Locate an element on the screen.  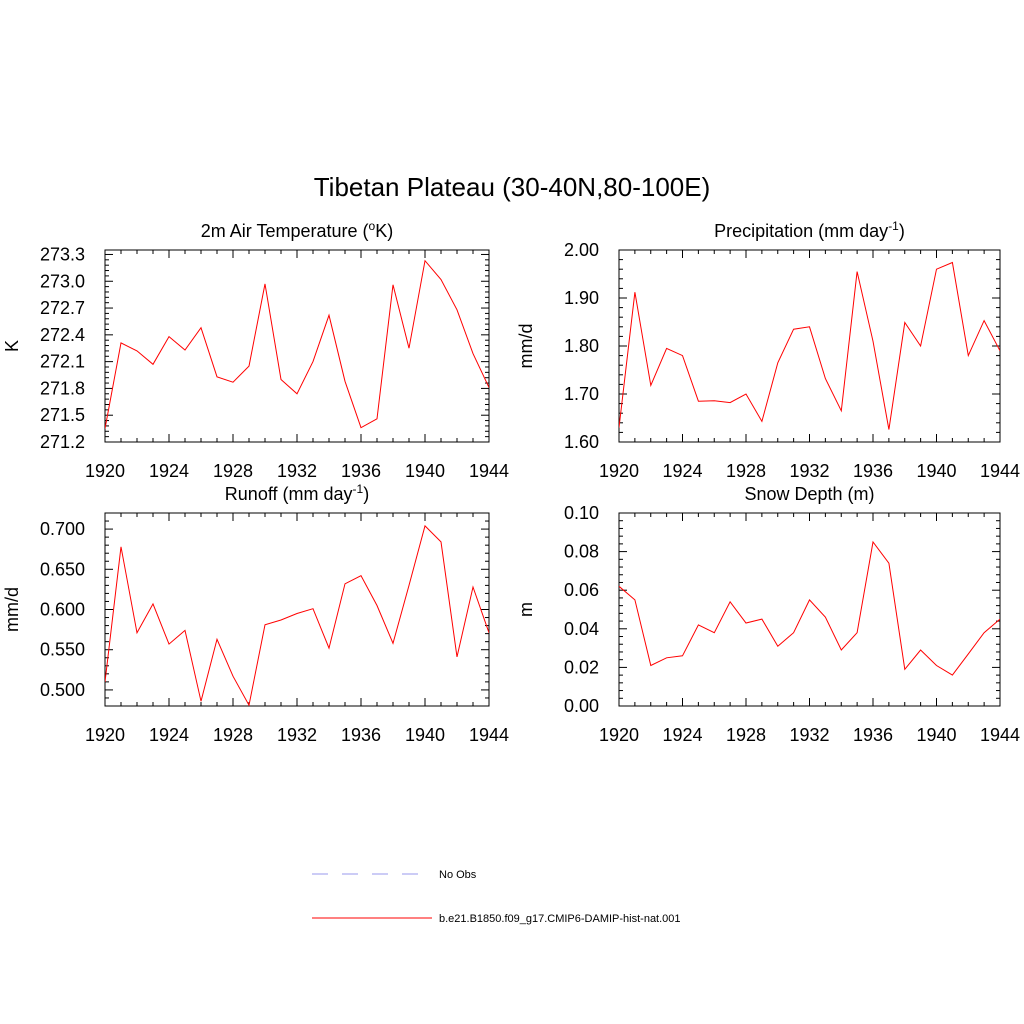
y-tick-label: 0.600 is located at coordinates (62, 610).